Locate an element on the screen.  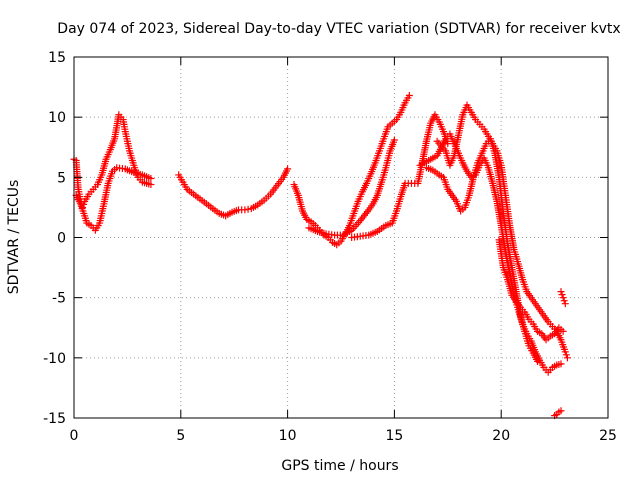
x-tick-label: 15 is located at coordinates (394, 436).